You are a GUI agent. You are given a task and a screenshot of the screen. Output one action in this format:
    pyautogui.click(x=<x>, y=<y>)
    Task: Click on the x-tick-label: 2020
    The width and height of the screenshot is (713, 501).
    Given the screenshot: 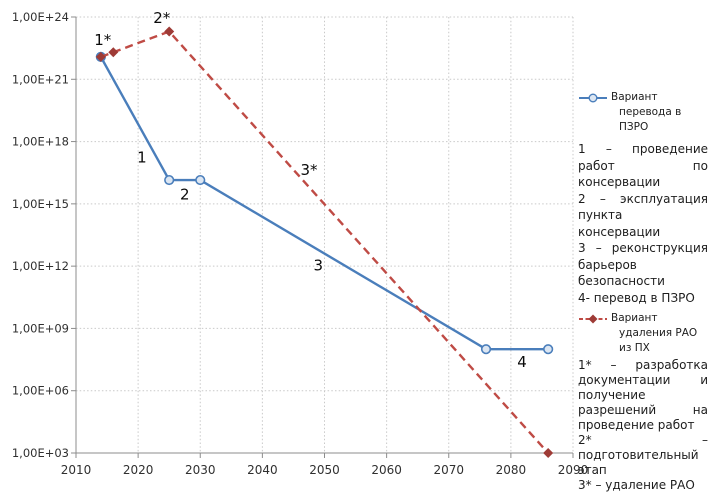 What is the action you would take?
    pyautogui.click(x=138, y=470)
    